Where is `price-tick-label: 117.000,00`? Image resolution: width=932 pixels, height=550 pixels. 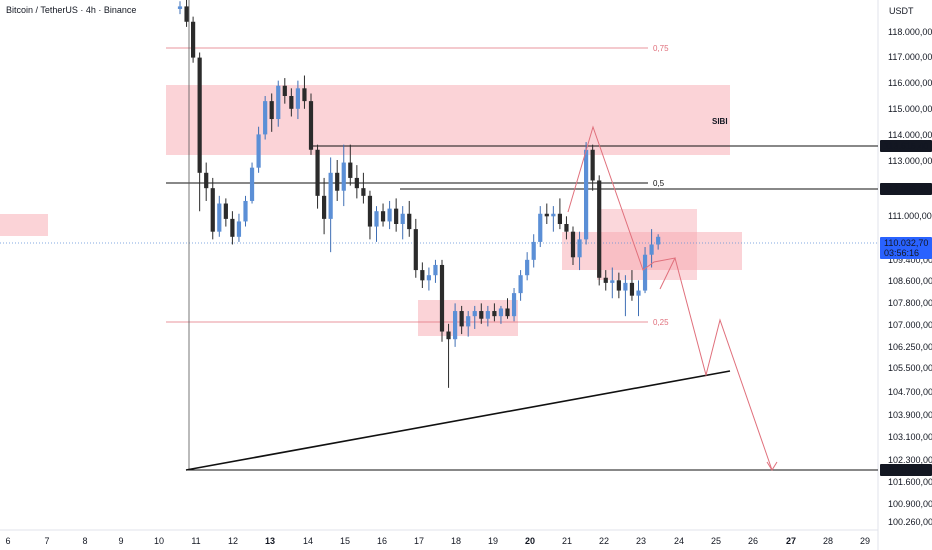 price-tick-label: 117.000,00 is located at coordinates (910, 57).